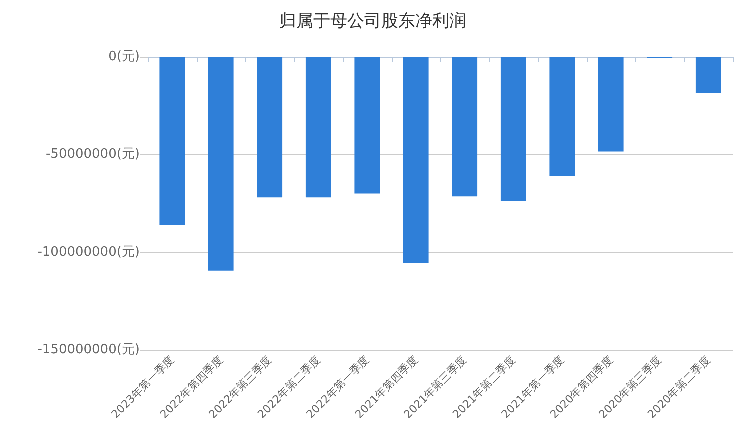 This screenshot has width=746, height=442. Describe the element at coordinates (89, 252) in the screenshot. I see `y-tick-label: -100000000(元)` at that location.